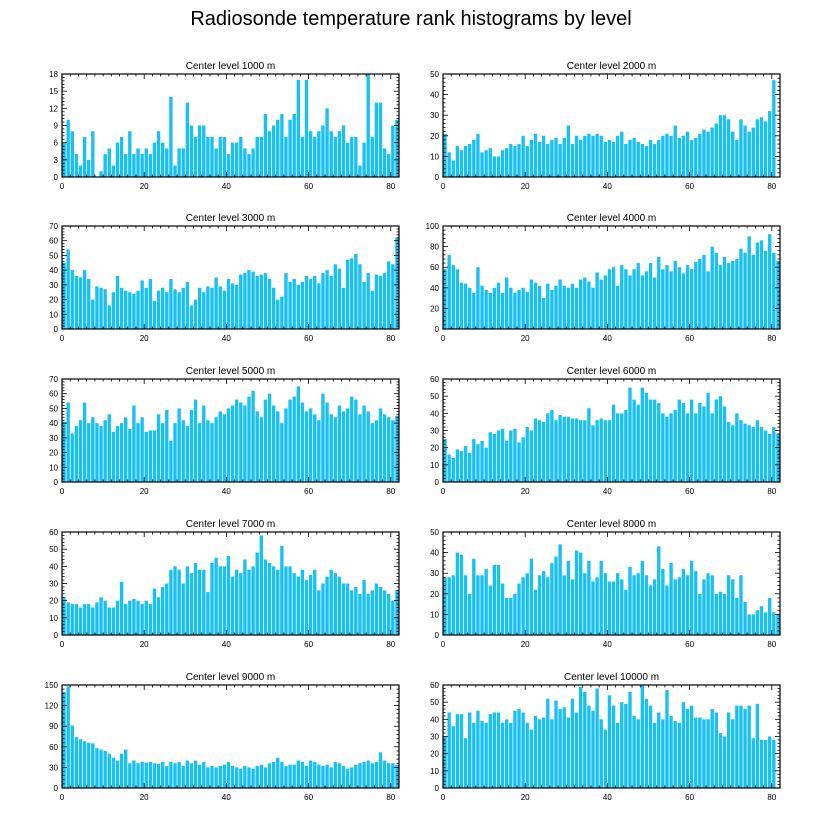 The width and height of the screenshot is (822, 824). What do you see at coordinates (53, 394) in the screenshot?
I see `y-tick-label: 60` at bounding box center [53, 394].